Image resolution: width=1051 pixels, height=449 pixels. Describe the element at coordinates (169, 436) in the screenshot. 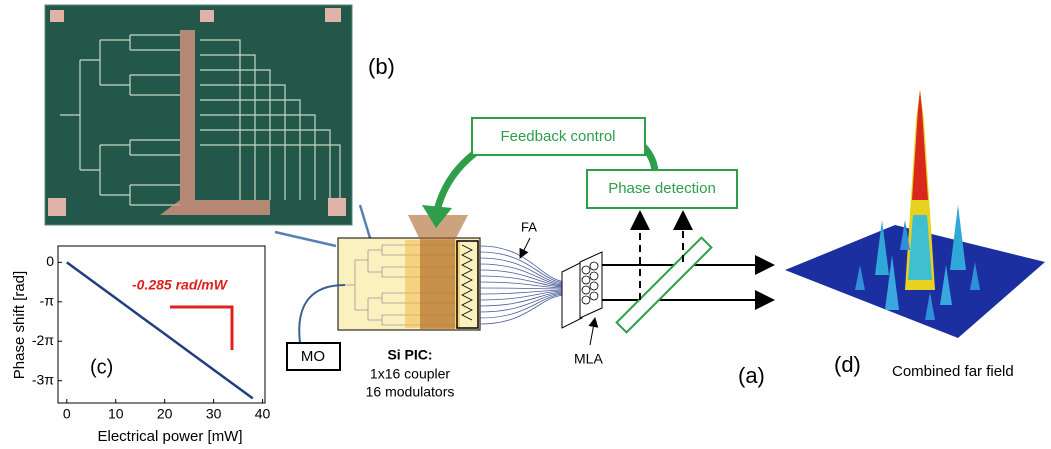

I see `x-axis-label: Electrical power [mW]` at that location.